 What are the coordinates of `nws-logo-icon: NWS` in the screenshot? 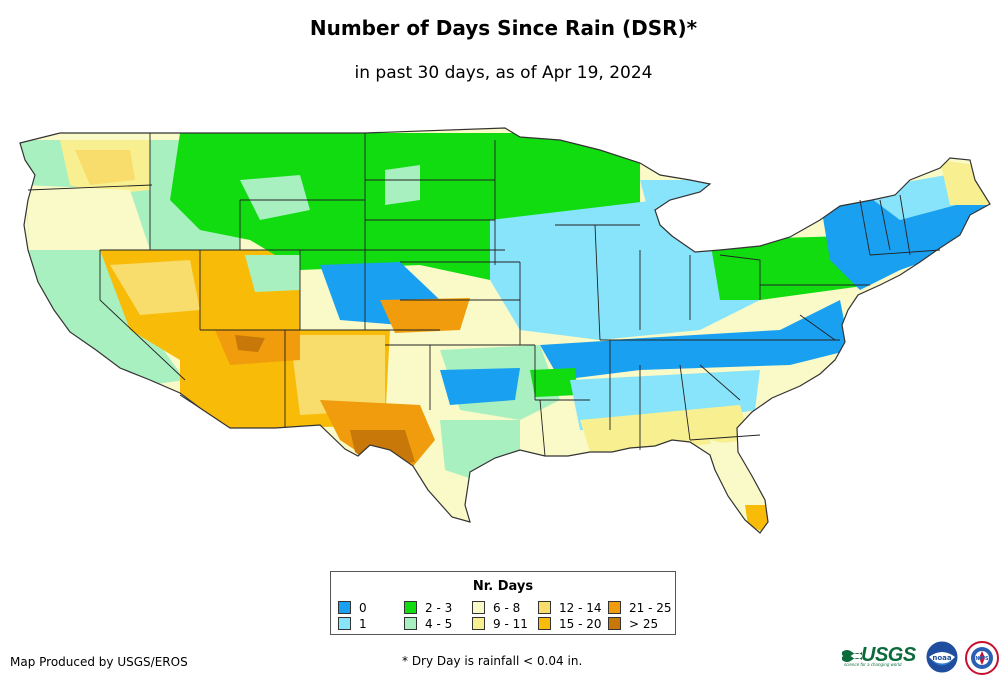 It's located at (982, 658).